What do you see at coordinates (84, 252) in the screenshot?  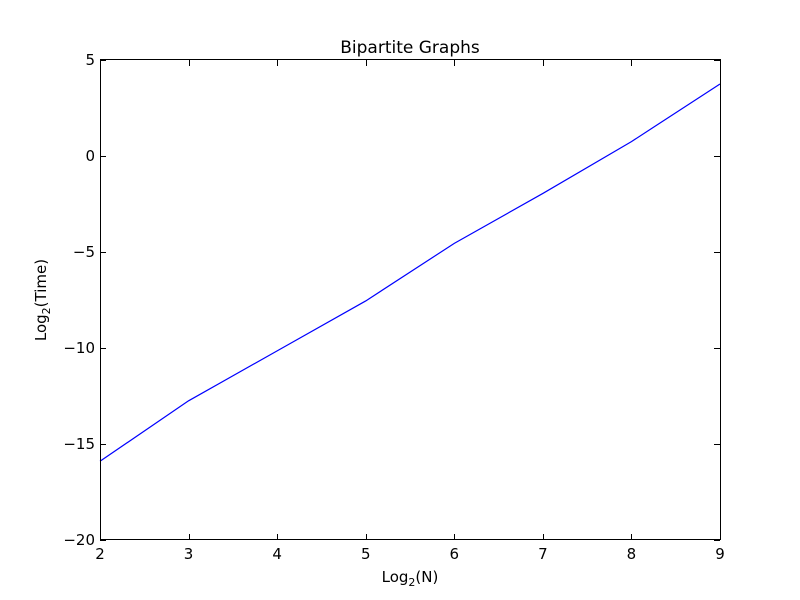 I see `y-tick-label: −5` at bounding box center [84, 252].